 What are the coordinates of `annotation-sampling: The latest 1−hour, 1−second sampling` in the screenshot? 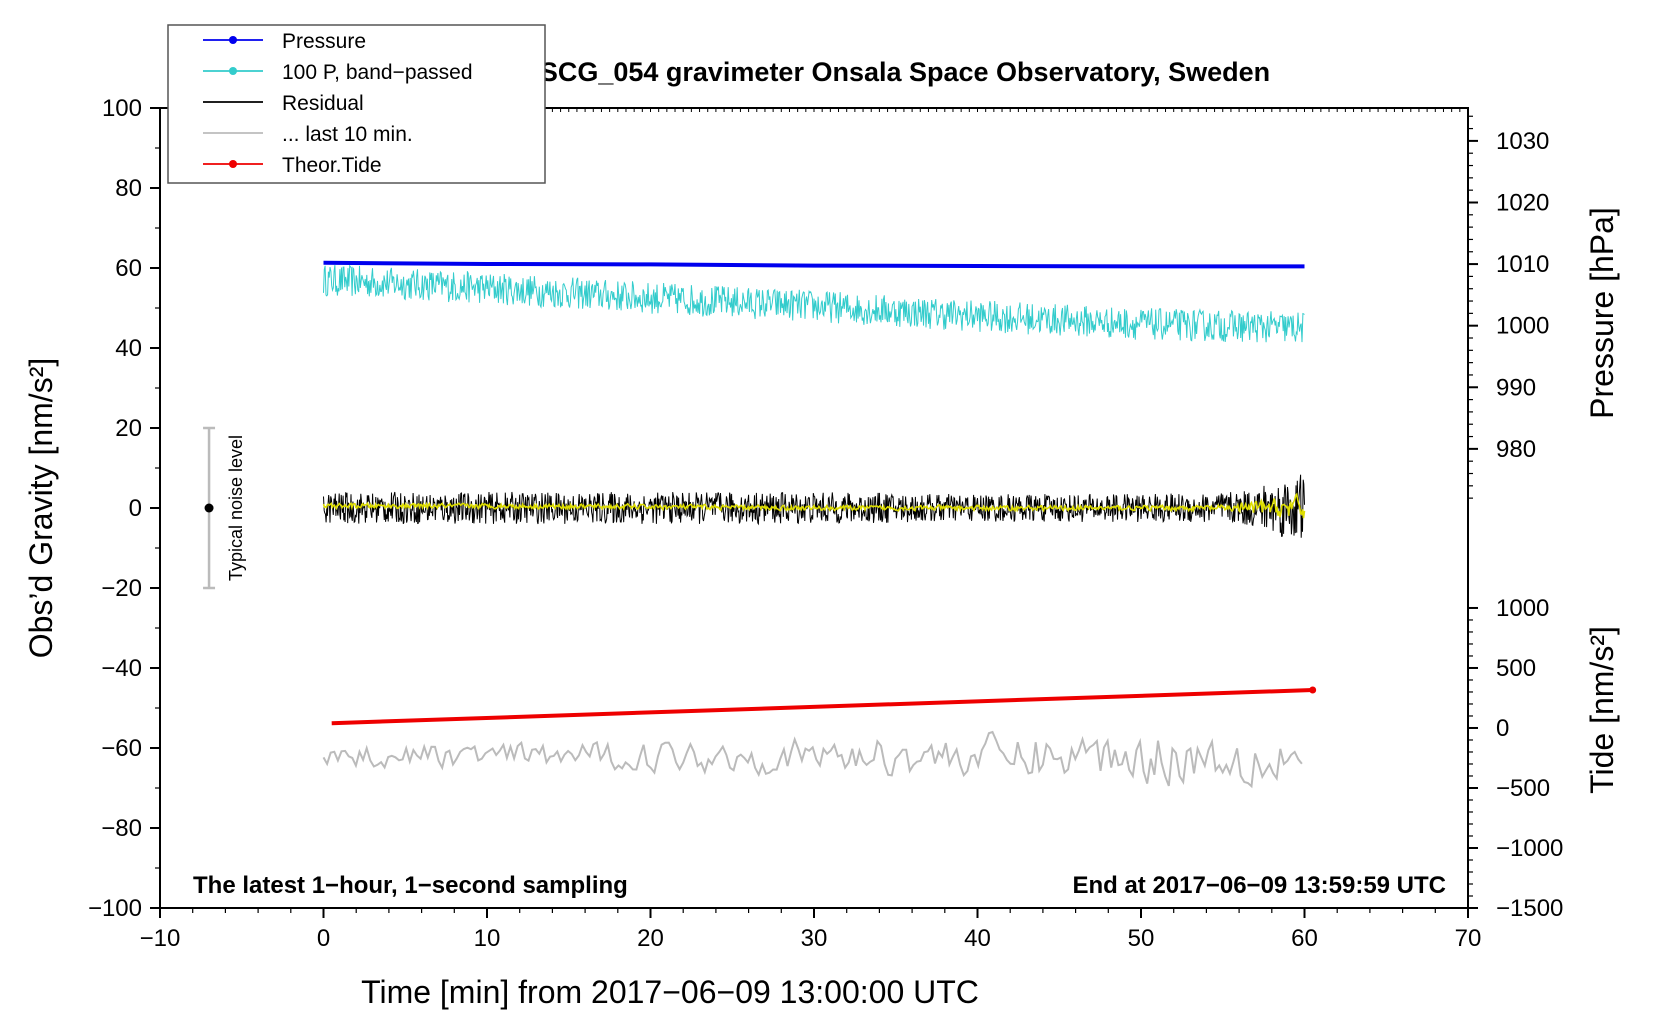 It's located at (410, 885).